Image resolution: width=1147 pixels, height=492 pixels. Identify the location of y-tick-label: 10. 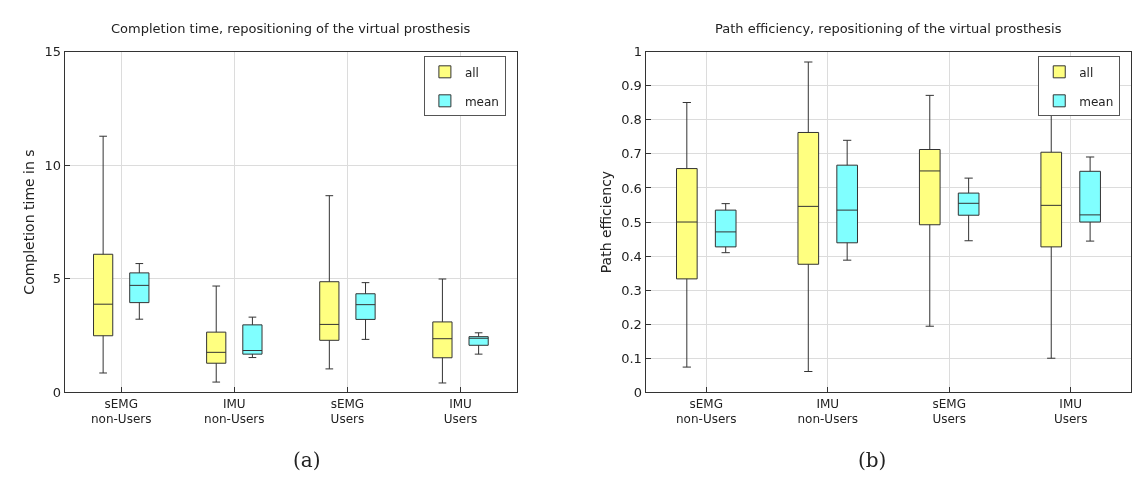
(53, 165).